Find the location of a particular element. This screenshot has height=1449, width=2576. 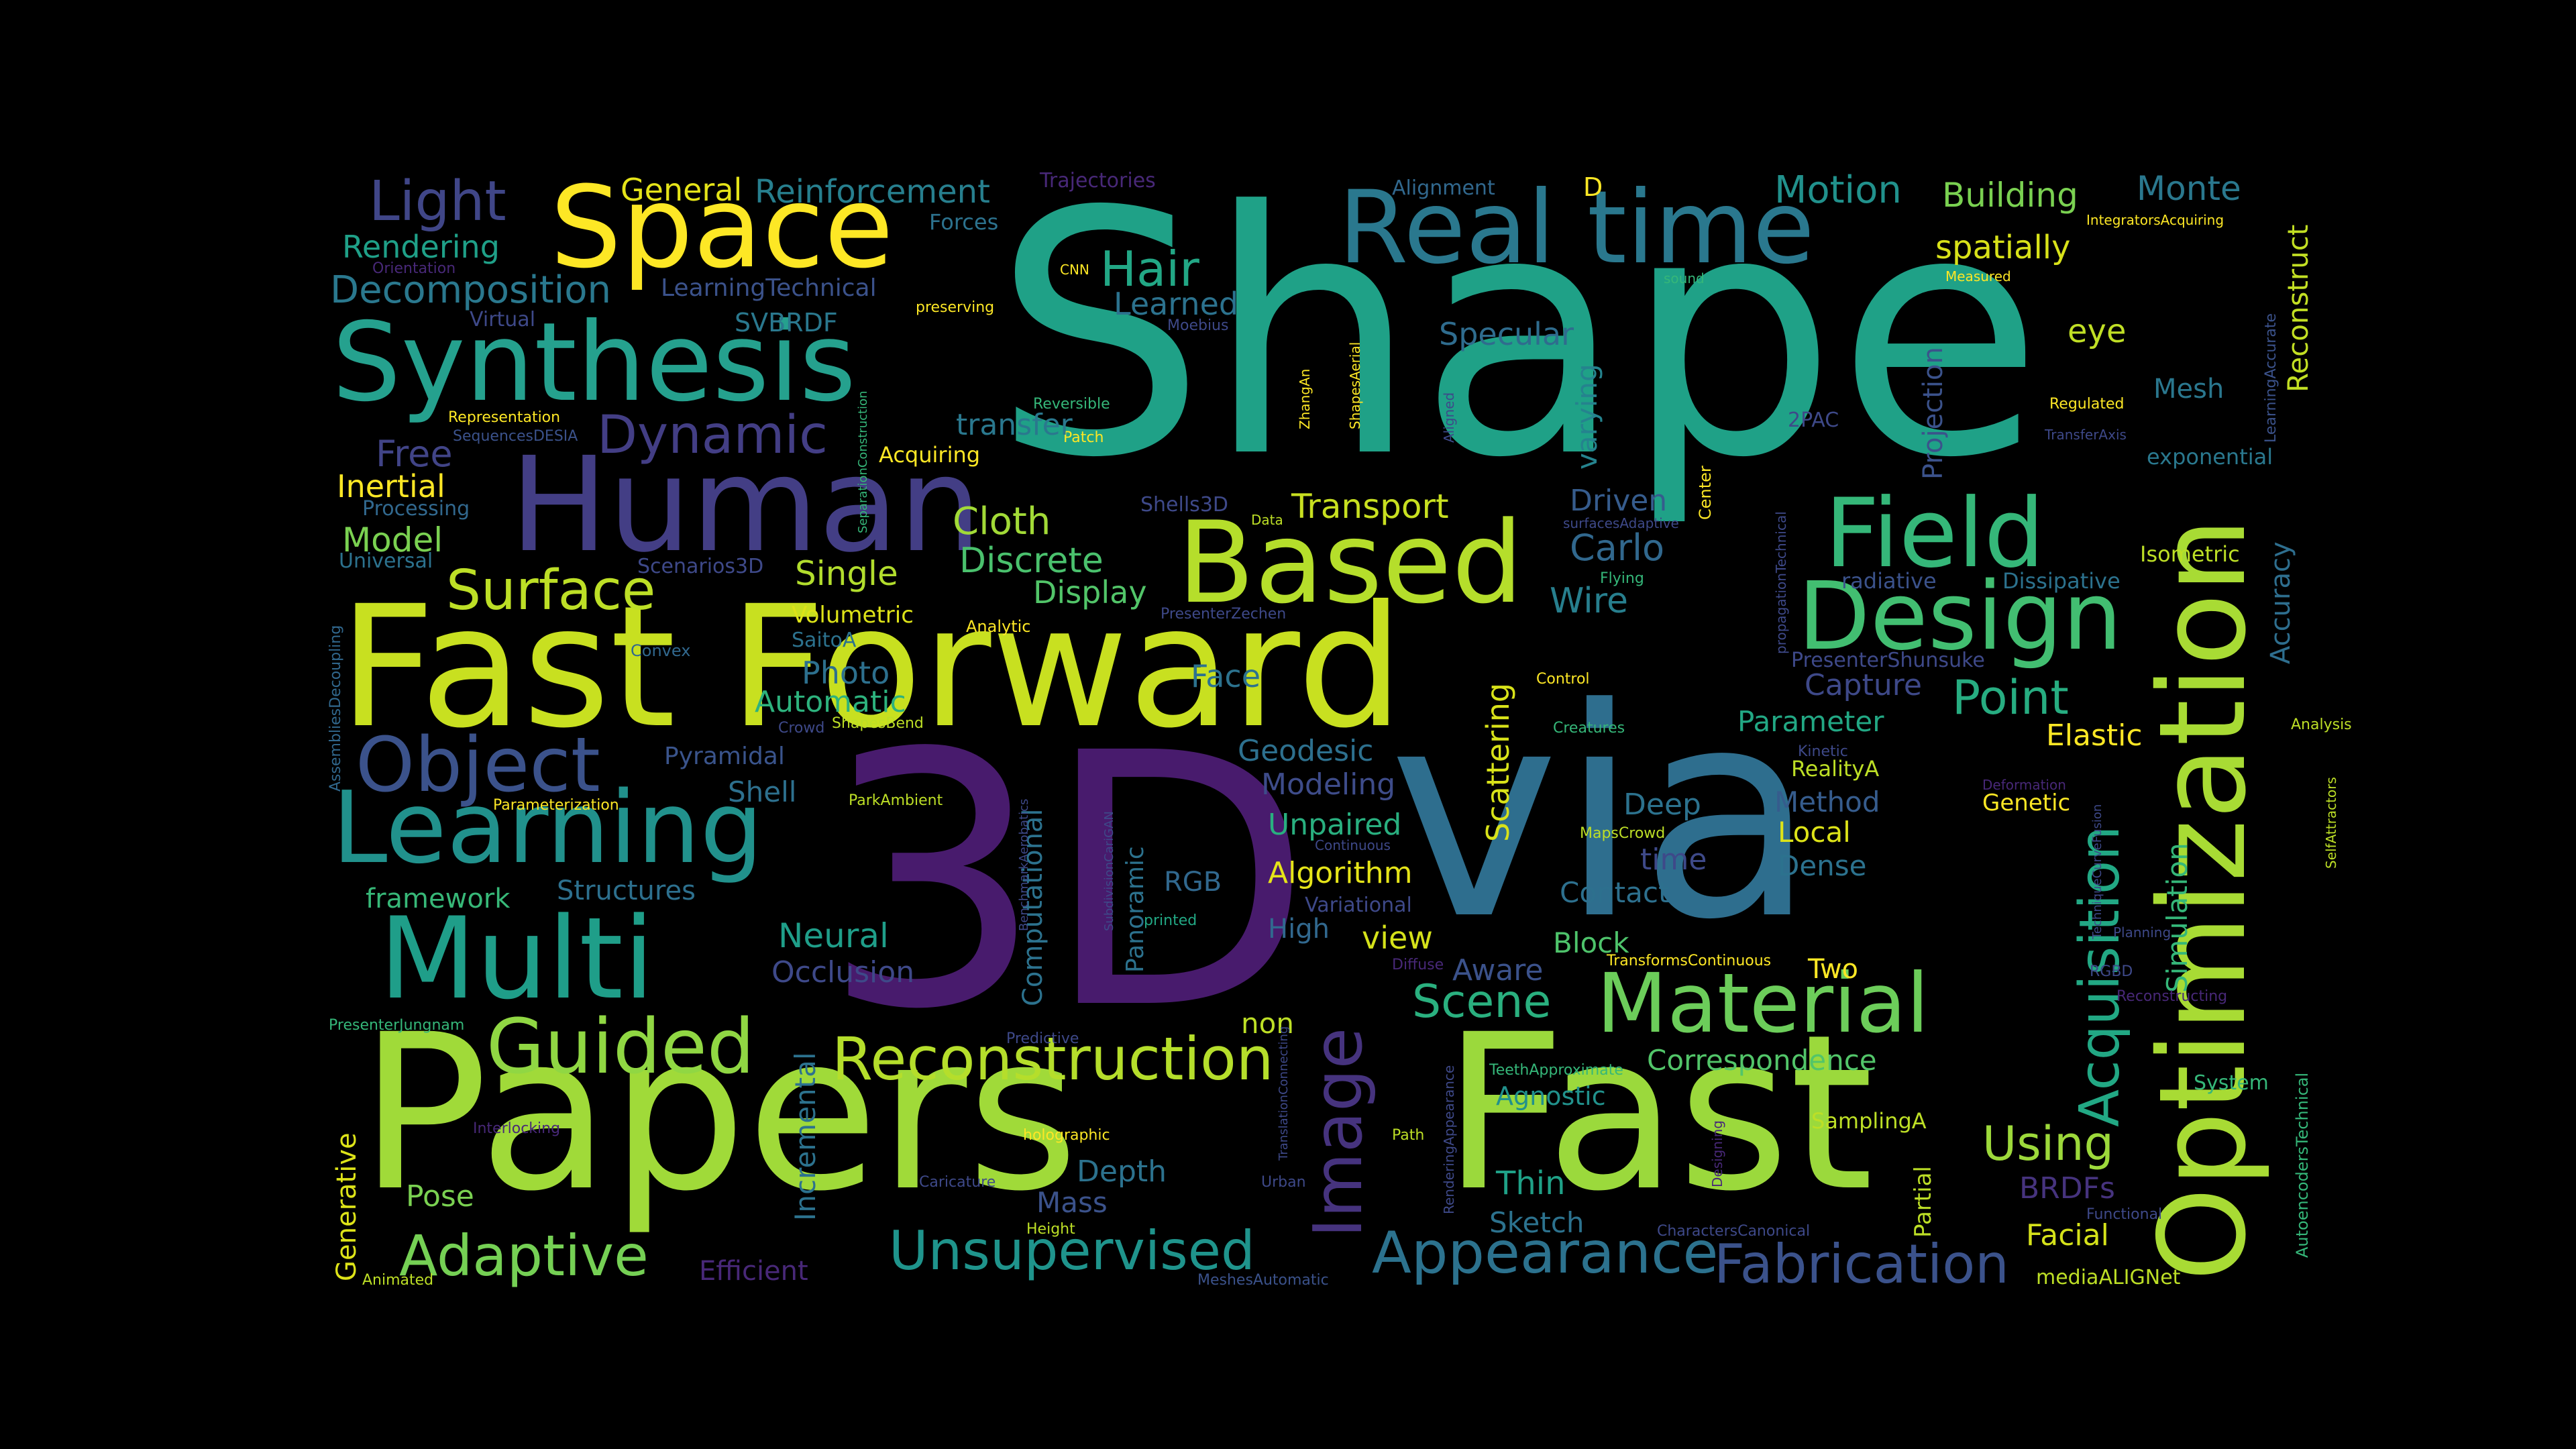

word-discrete: Discrete is located at coordinates (1031, 561).